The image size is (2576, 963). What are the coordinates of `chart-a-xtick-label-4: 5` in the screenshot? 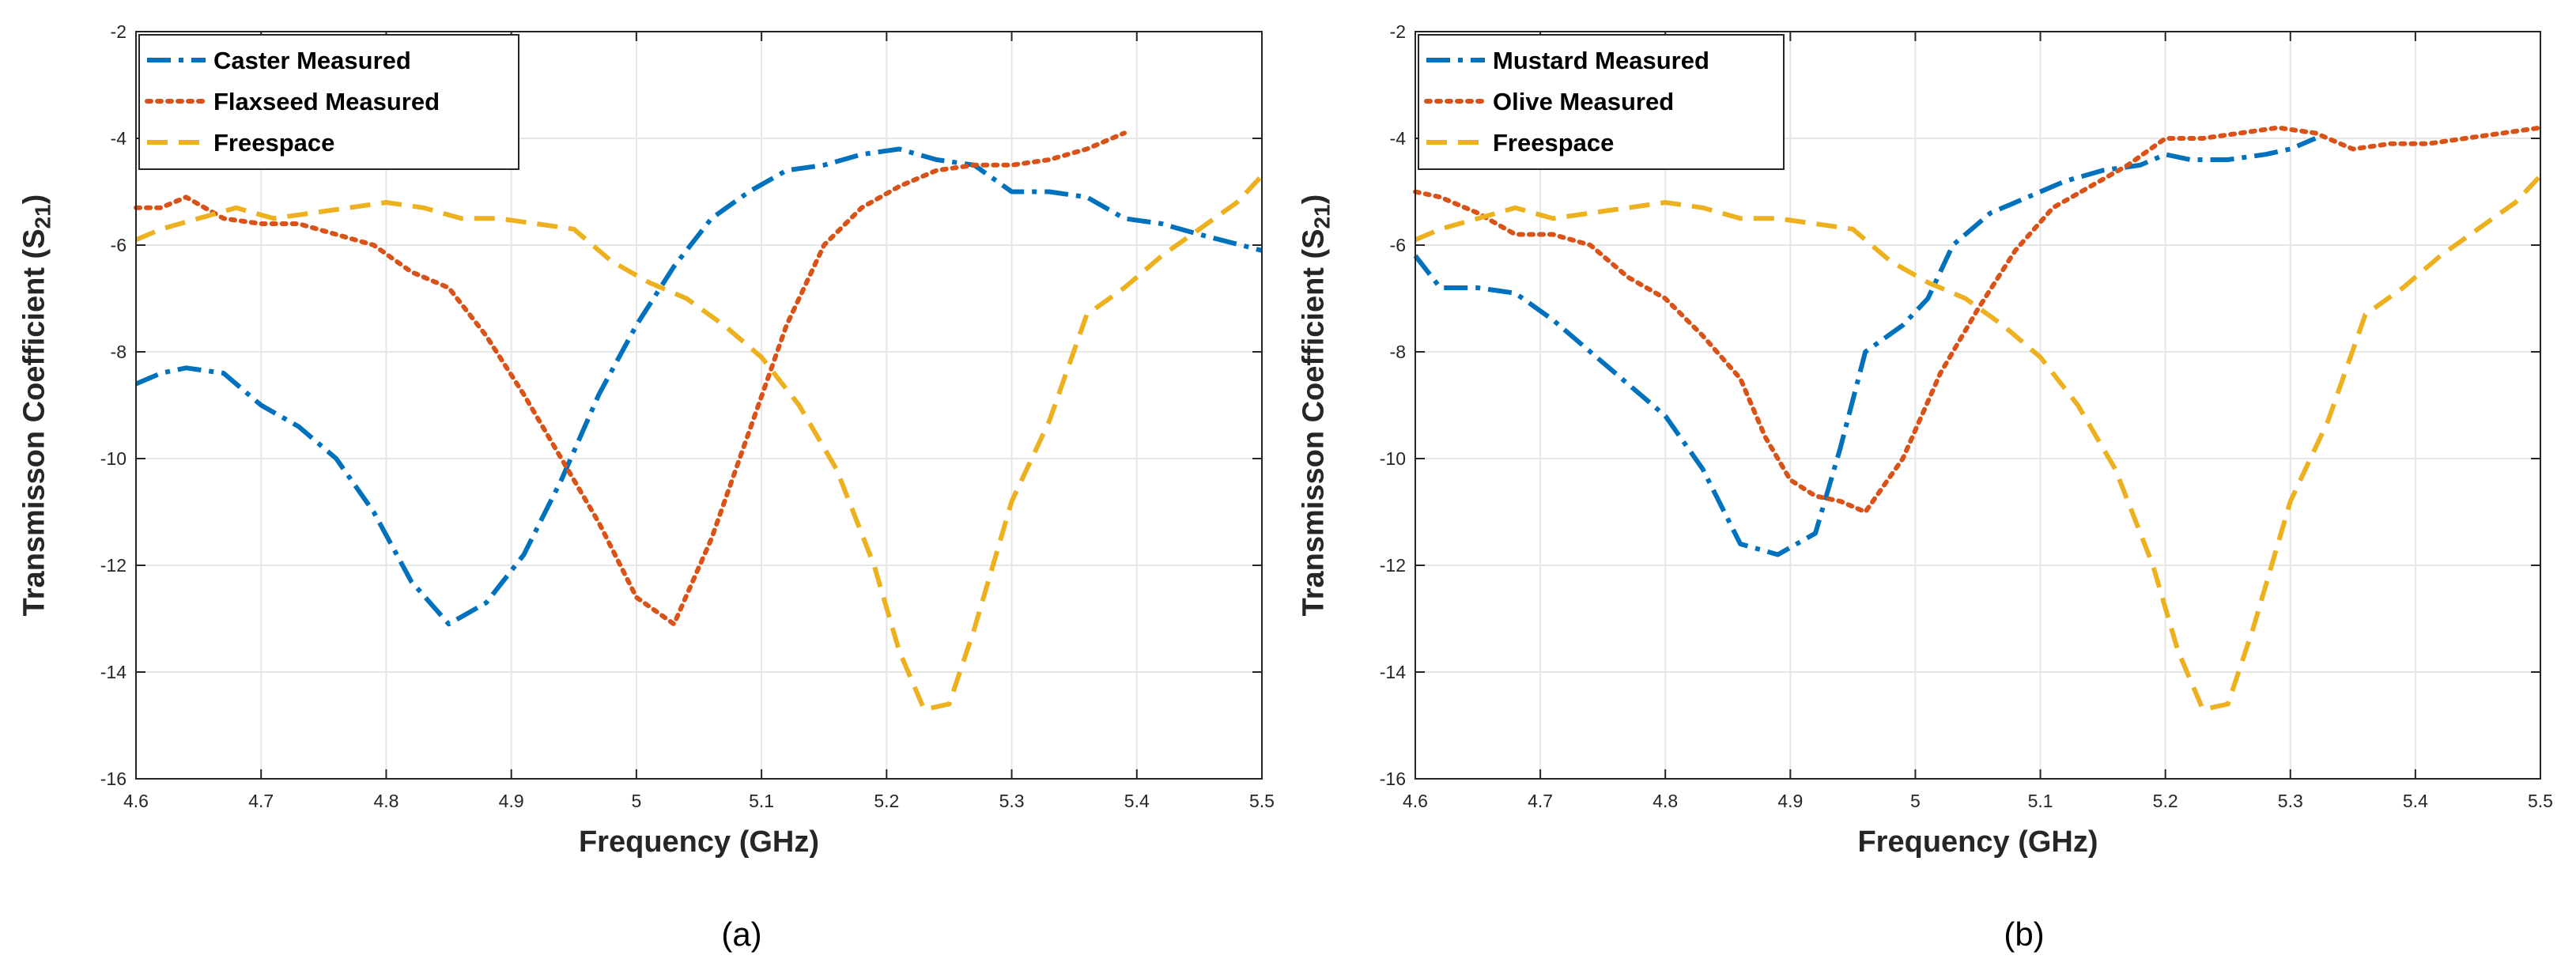 It's located at (636, 801).